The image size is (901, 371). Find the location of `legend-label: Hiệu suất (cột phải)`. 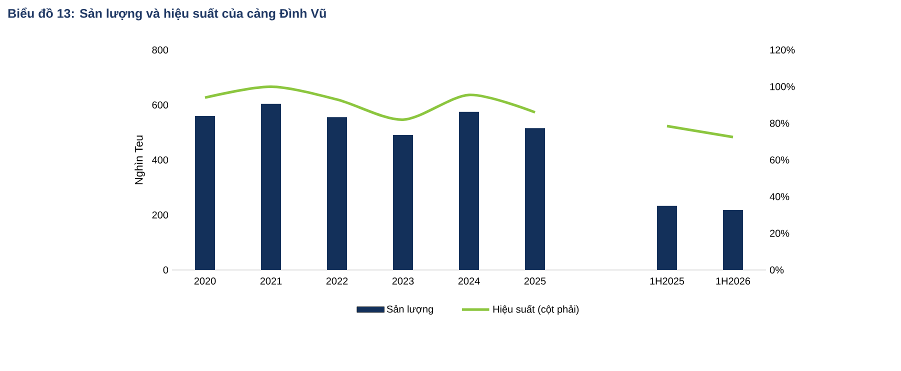

legend-label: Hiệu suất (cột phải) is located at coordinates (536, 309).